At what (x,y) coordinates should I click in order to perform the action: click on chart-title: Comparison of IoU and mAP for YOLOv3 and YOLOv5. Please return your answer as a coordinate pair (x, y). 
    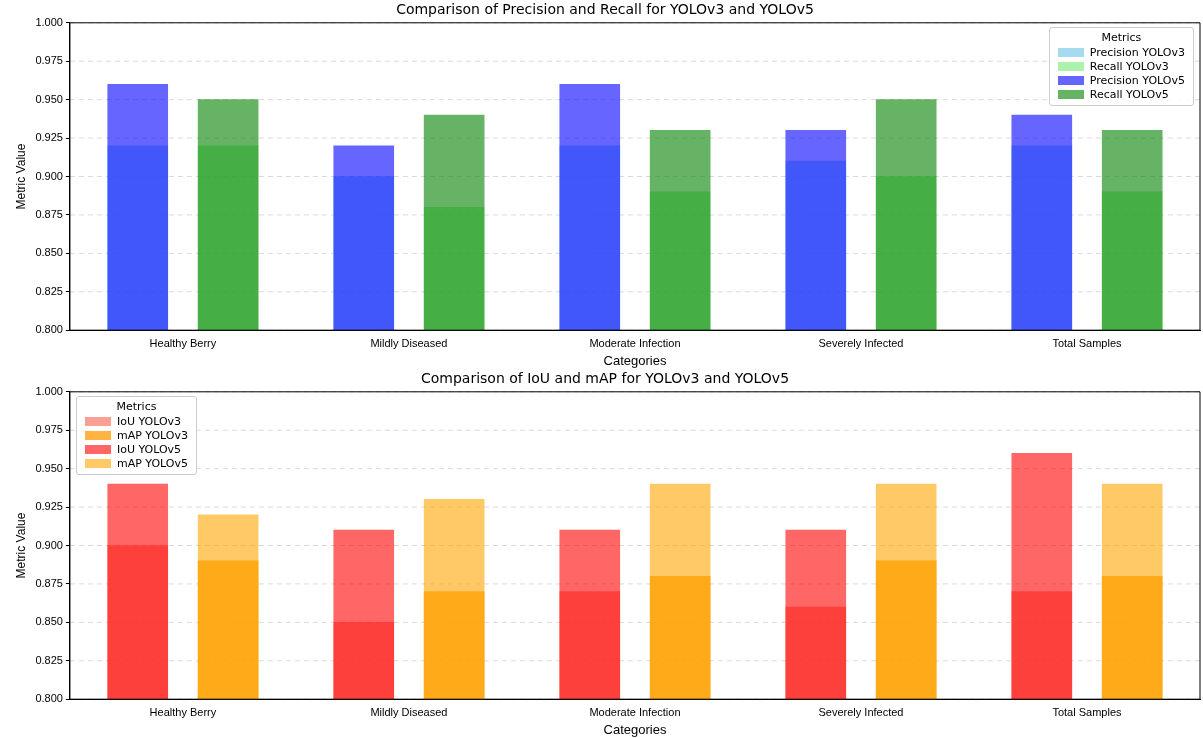
    Looking at the image, I should click on (605, 378).